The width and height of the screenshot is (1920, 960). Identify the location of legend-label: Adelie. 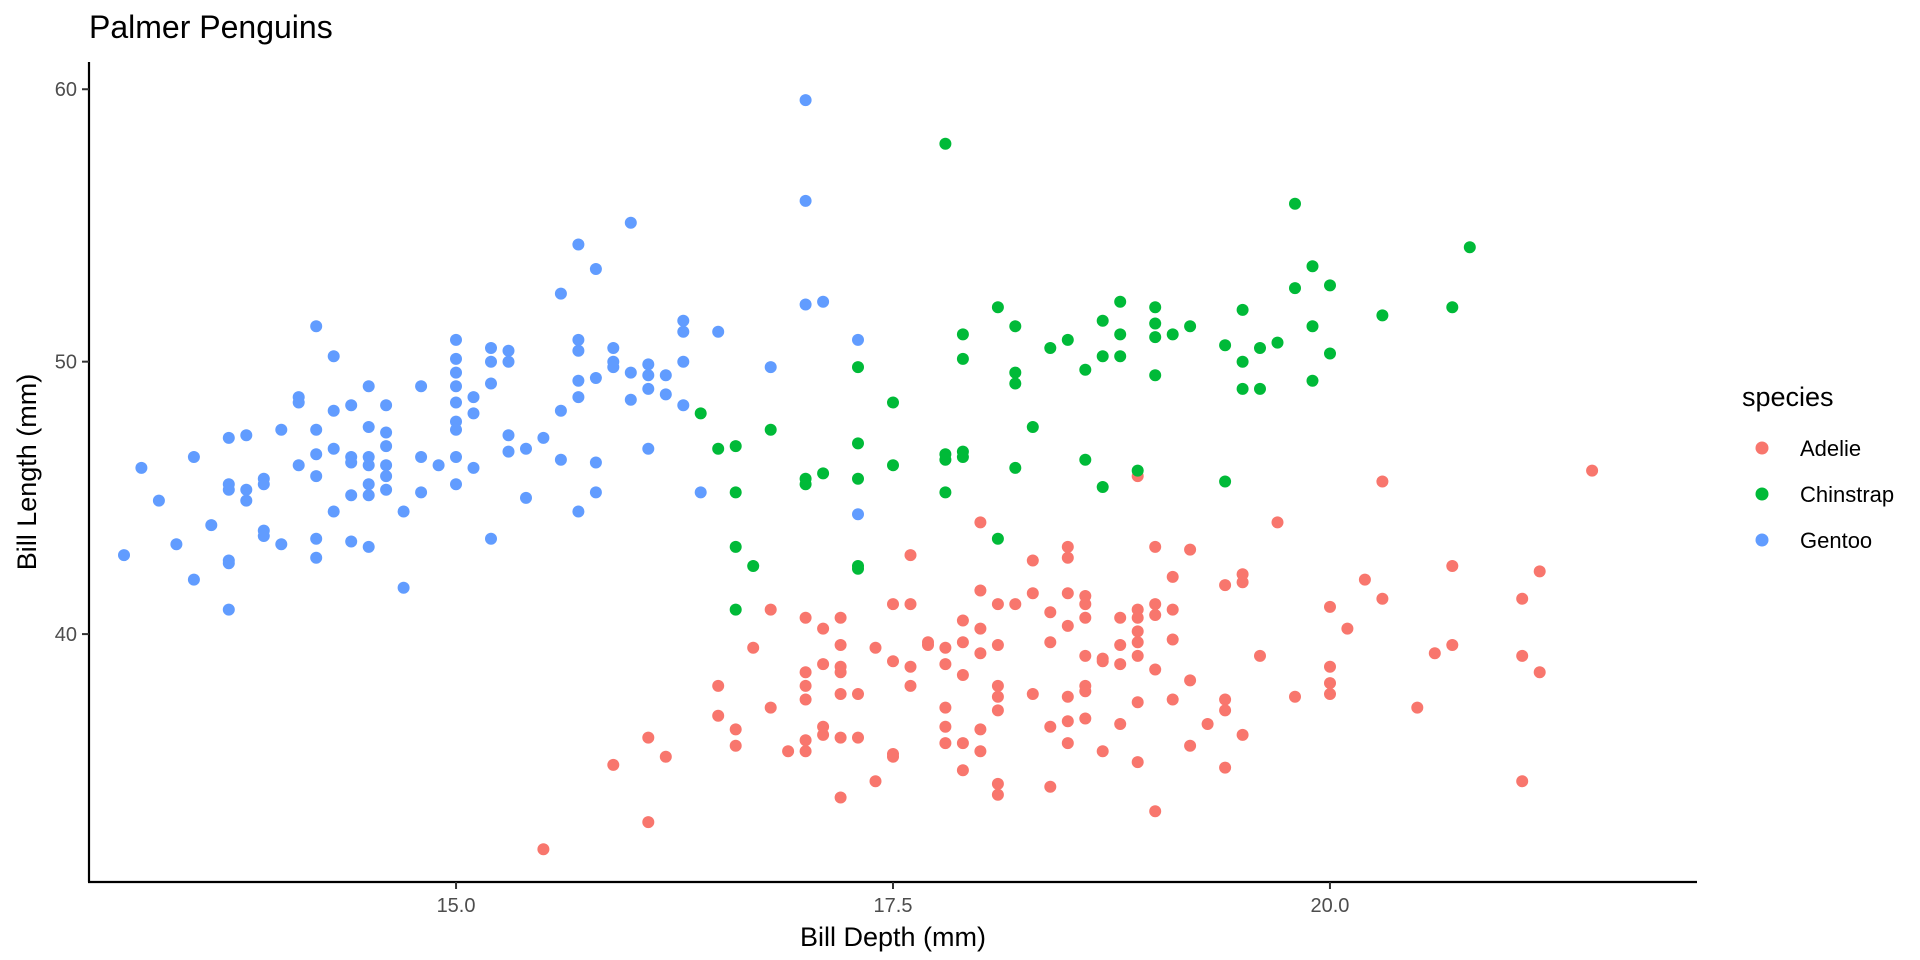
(1830, 448).